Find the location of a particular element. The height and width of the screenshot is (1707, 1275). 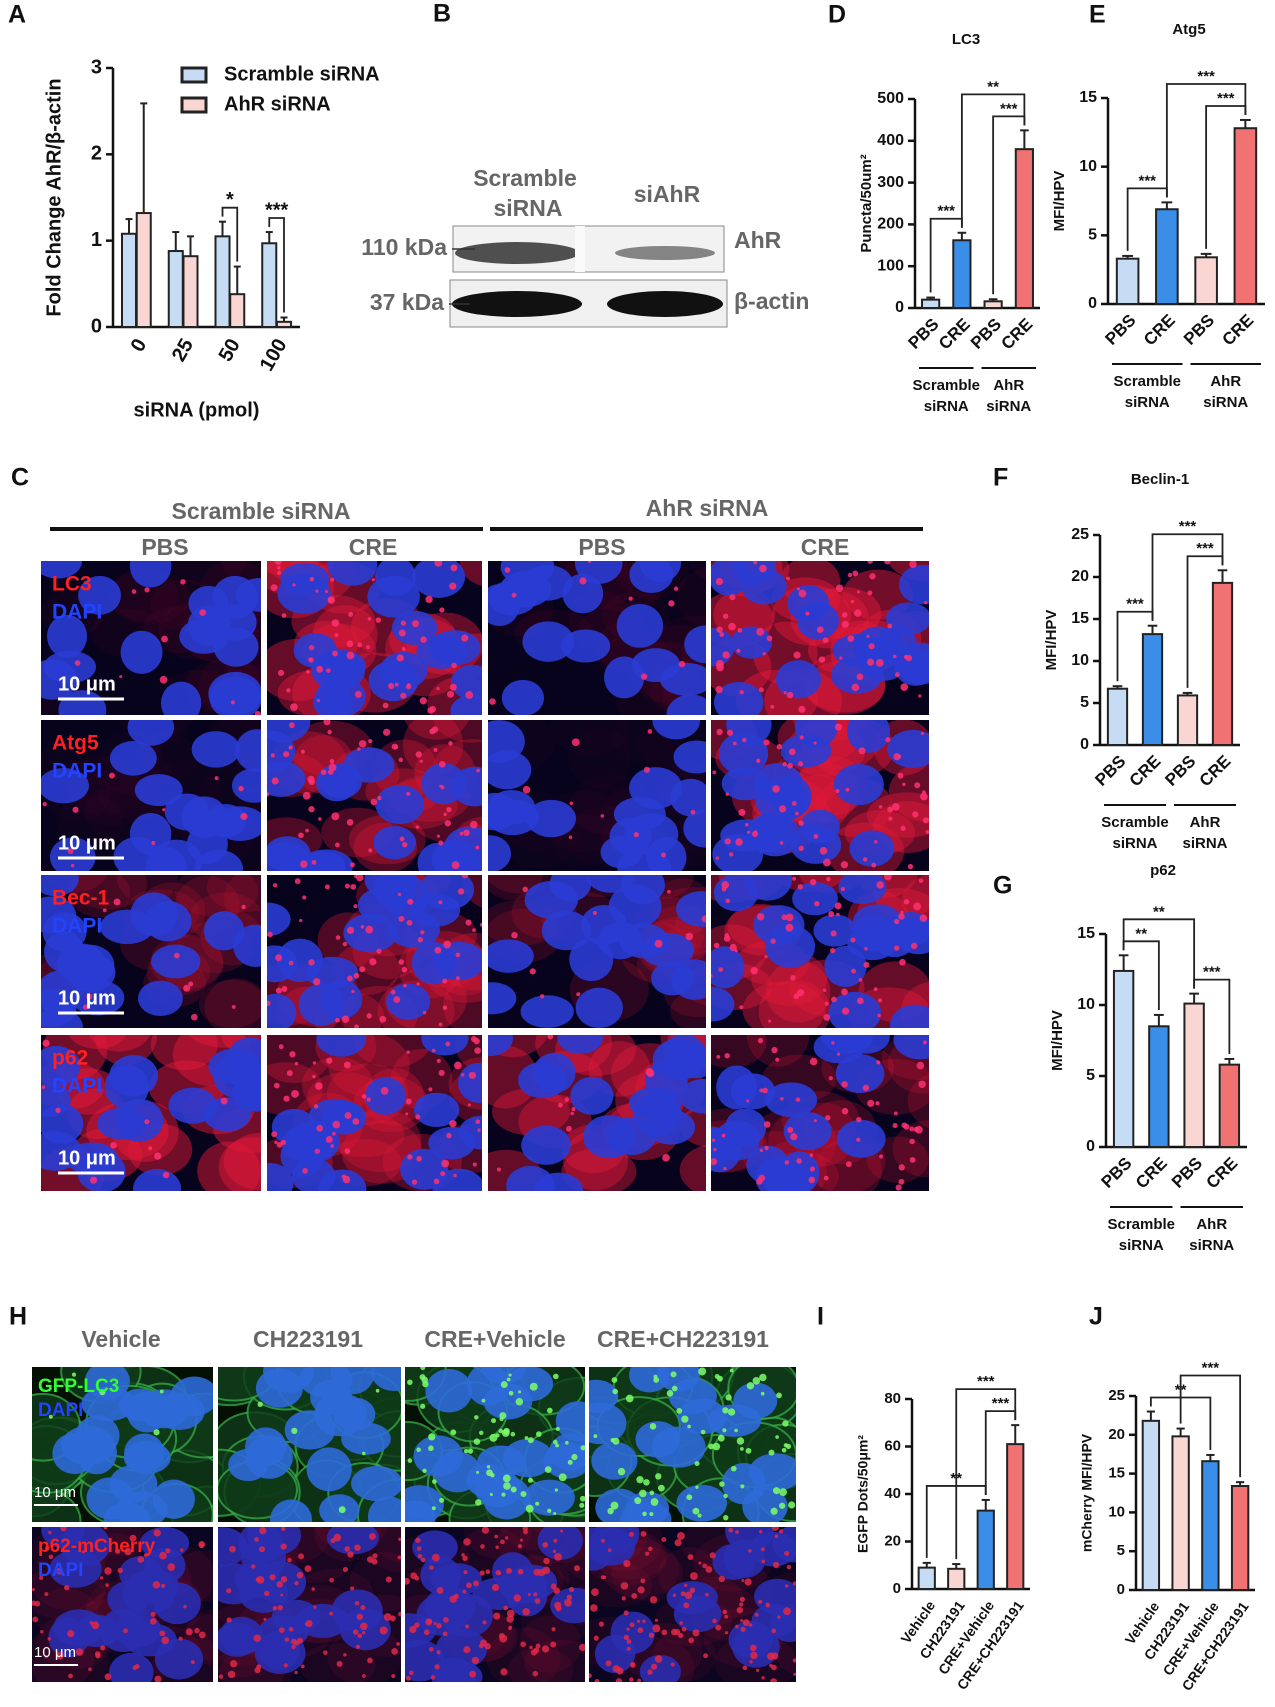

stain-label: GFP-LC3 is located at coordinates (78, 1386).